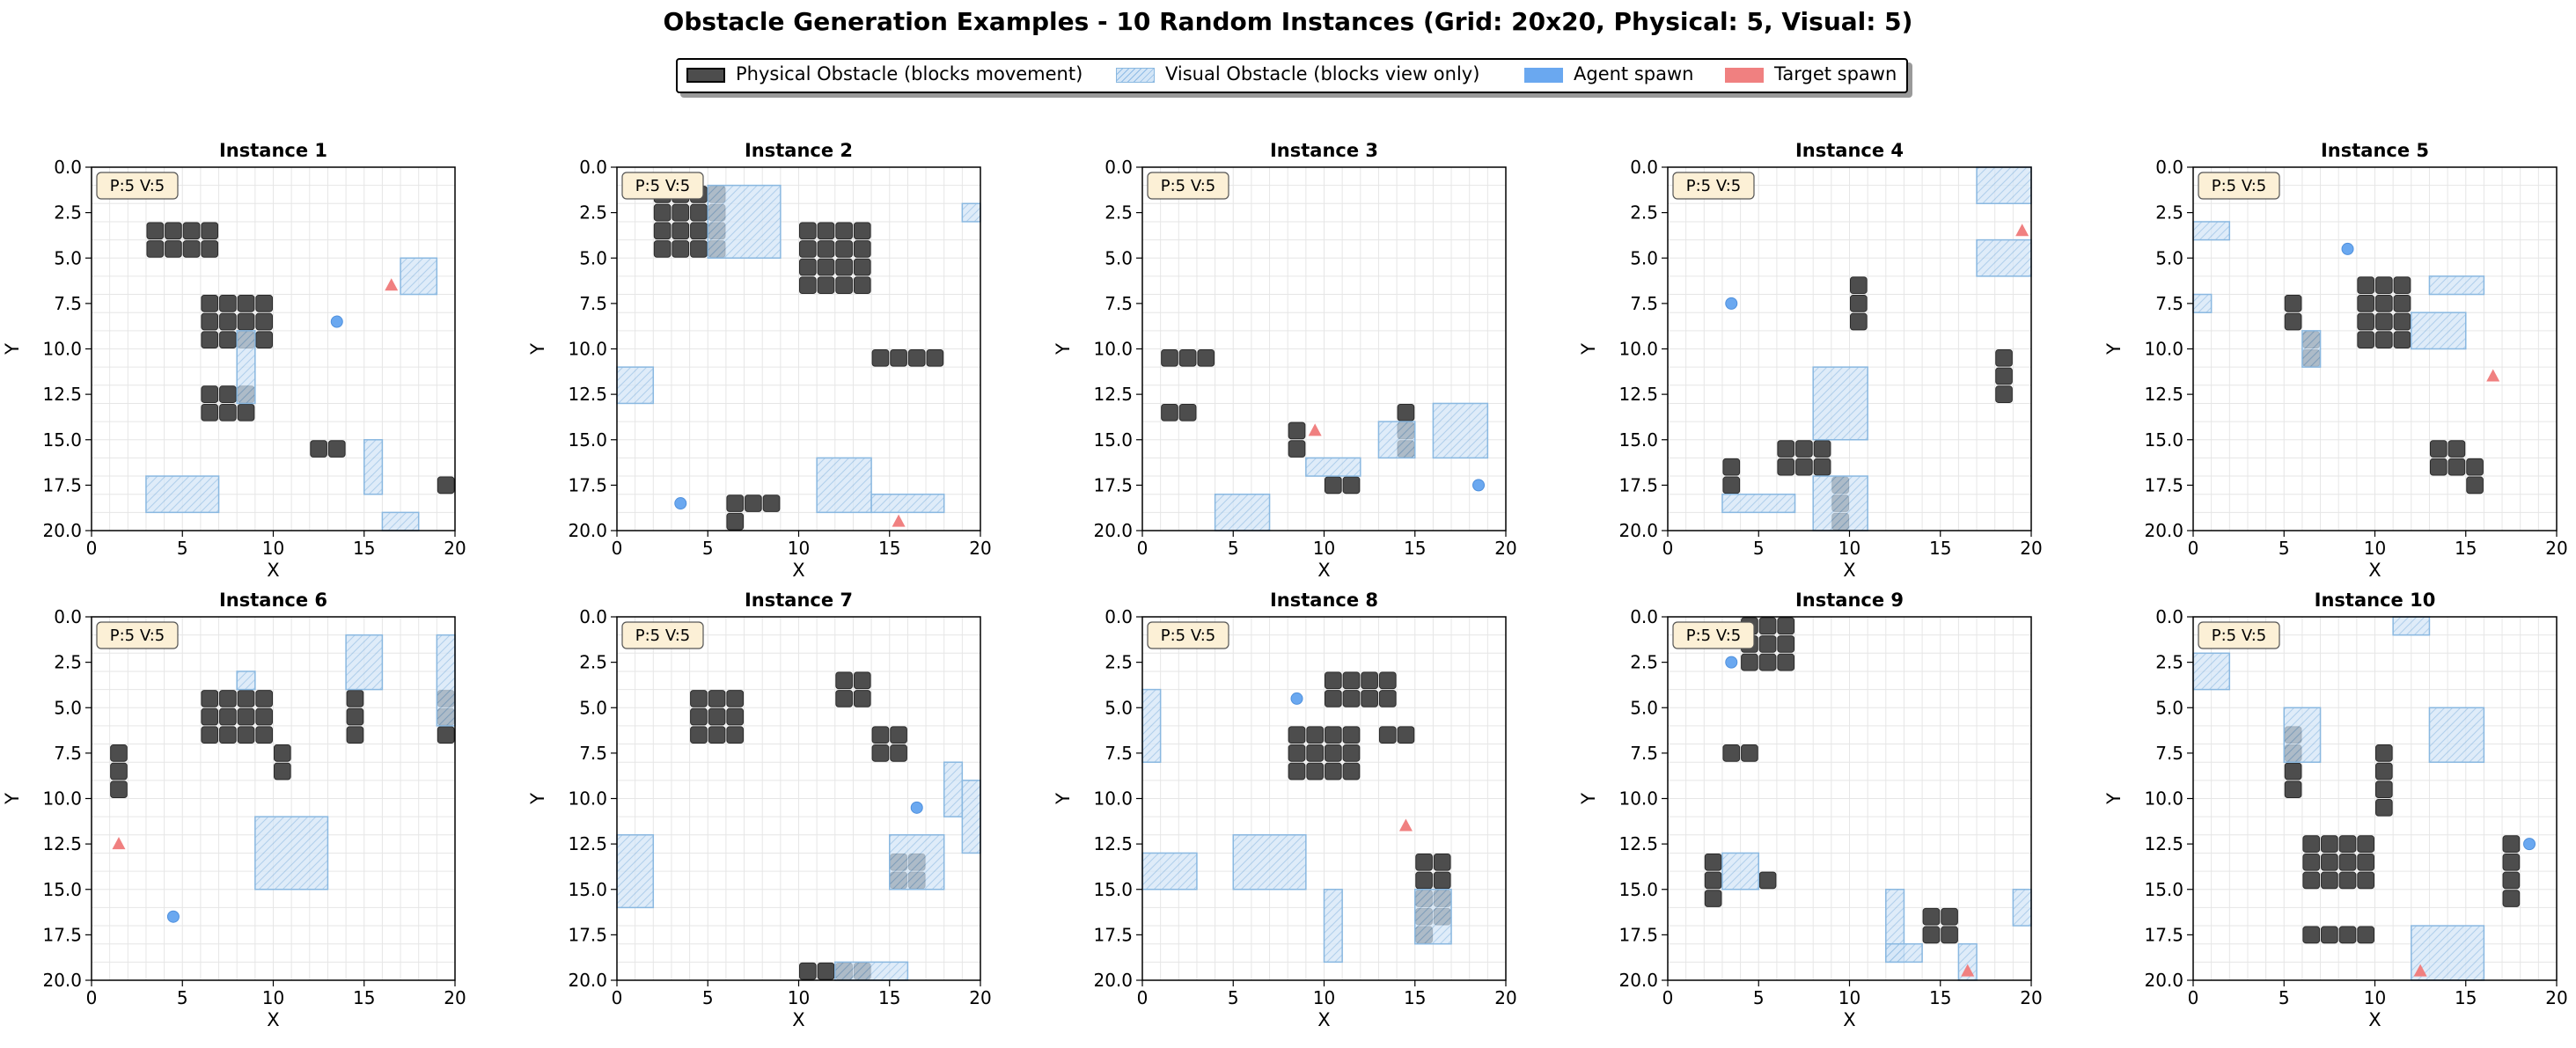 Image resolution: width=2576 pixels, height=1048 pixels. Describe the element at coordinates (1135, 76) in the screenshot. I see `legend-swatch-visual` at that location.